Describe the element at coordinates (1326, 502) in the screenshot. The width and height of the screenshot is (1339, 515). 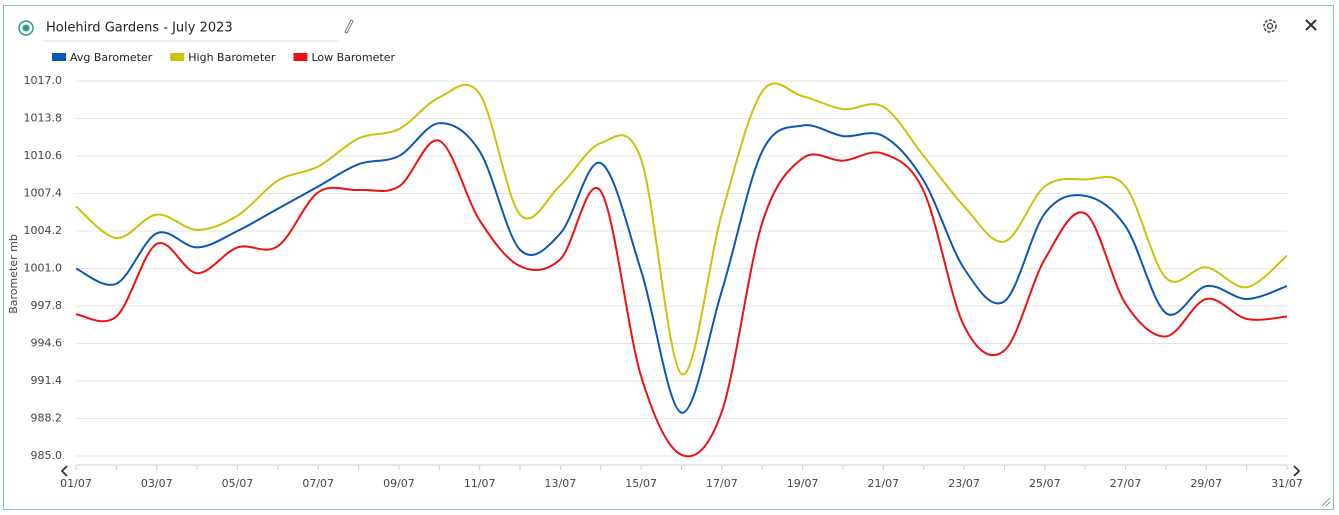
I see `resize-handle` at that location.